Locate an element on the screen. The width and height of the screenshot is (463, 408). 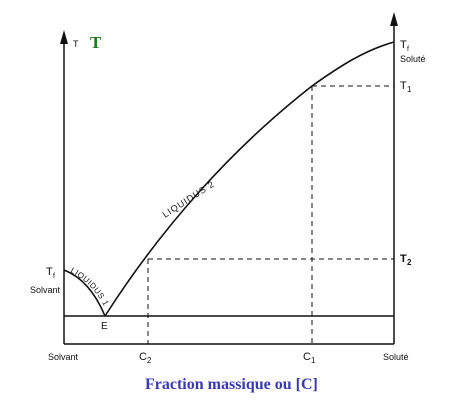
xaxis-c1-label: C is located at coordinates (307, 357).